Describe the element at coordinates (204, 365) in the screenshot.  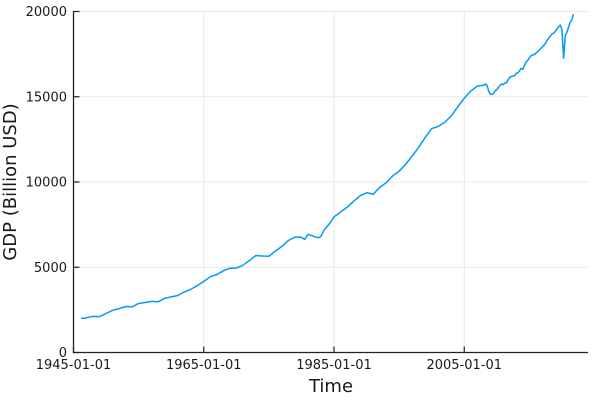
I see `x-tick-label: 1965-01-01` at that location.